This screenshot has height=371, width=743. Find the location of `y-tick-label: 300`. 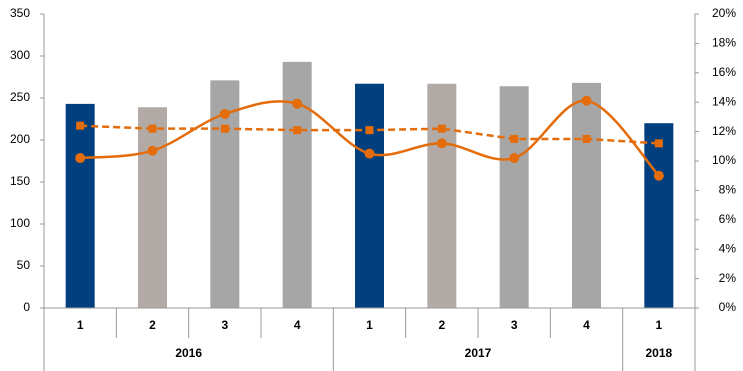

y-tick-label: 300 is located at coordinates (20, 55).